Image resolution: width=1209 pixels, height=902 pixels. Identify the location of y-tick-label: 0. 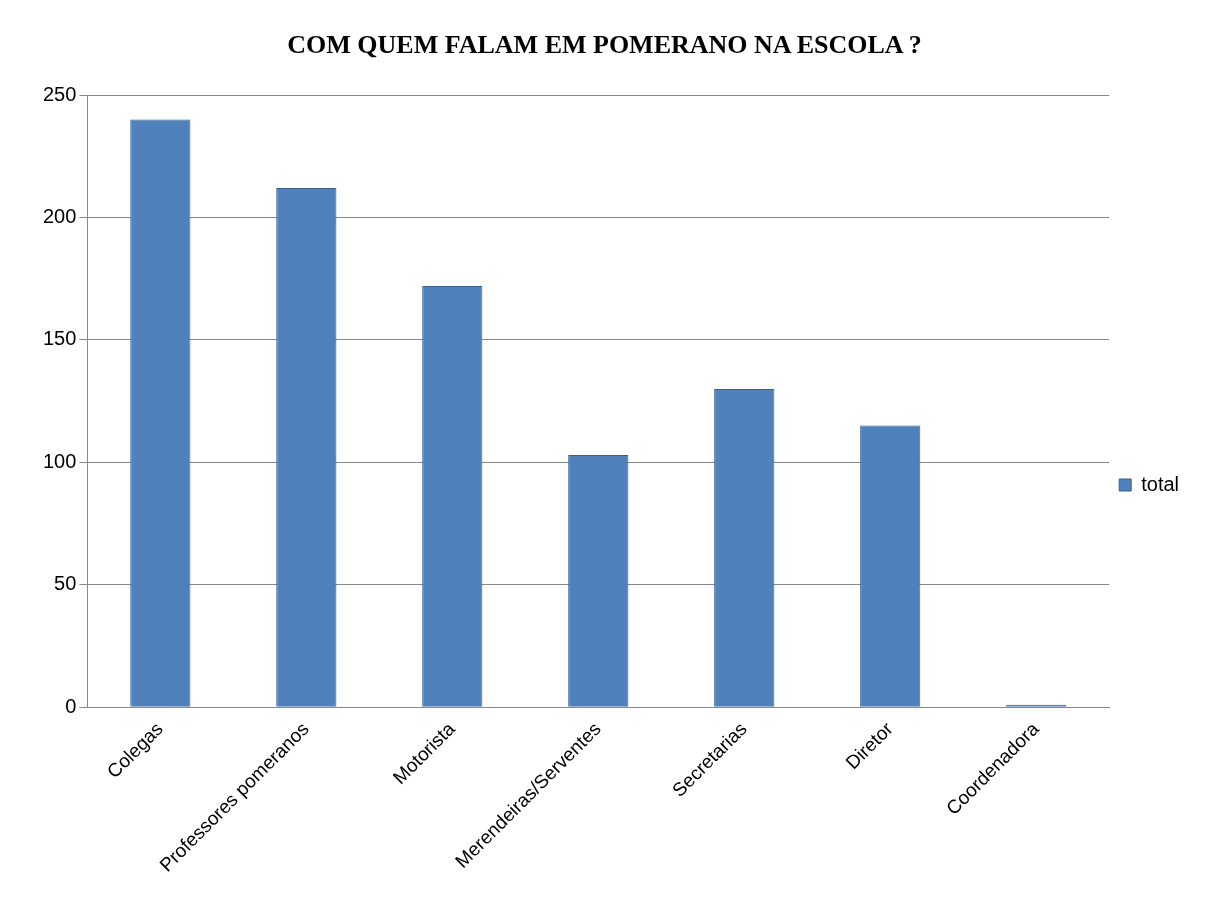
(71, 705).